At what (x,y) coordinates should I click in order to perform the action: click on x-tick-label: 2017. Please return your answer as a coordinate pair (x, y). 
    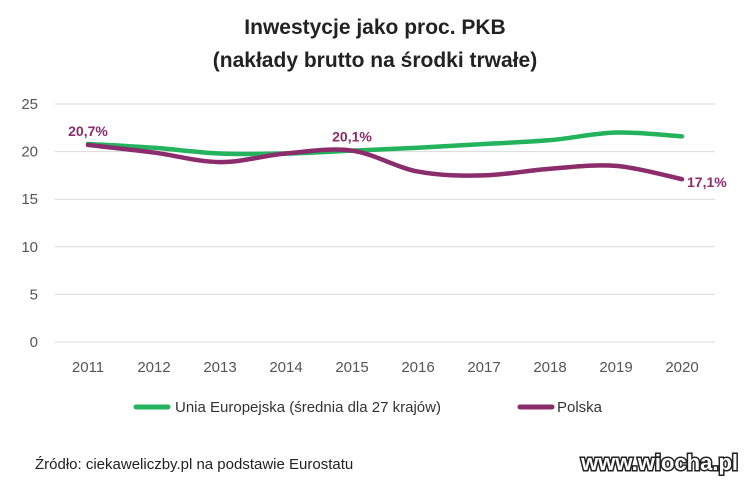
    Looking at the image, I should click on (483, 367).